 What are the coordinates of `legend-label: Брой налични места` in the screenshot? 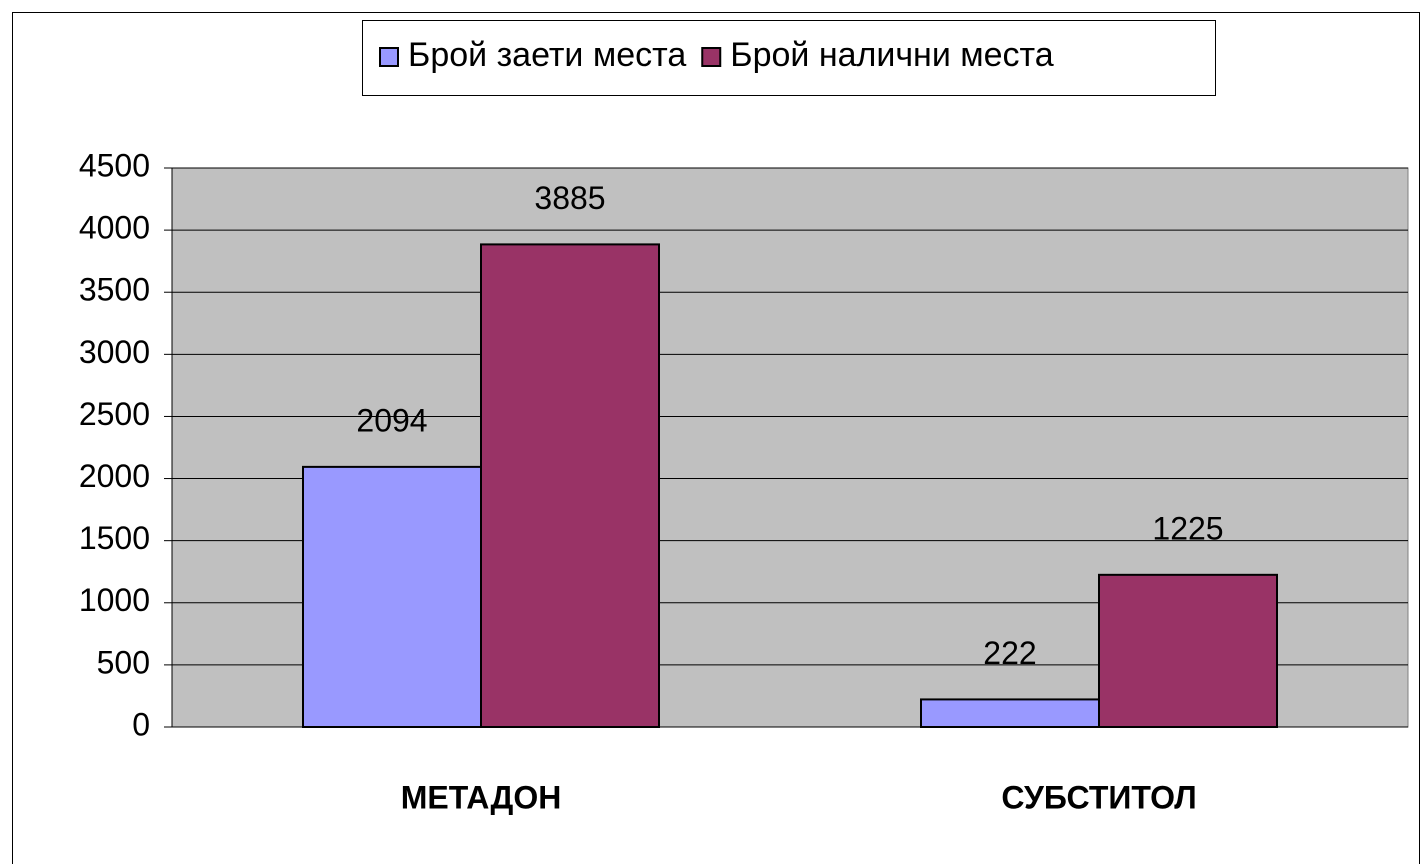 It's located at (891, 55).